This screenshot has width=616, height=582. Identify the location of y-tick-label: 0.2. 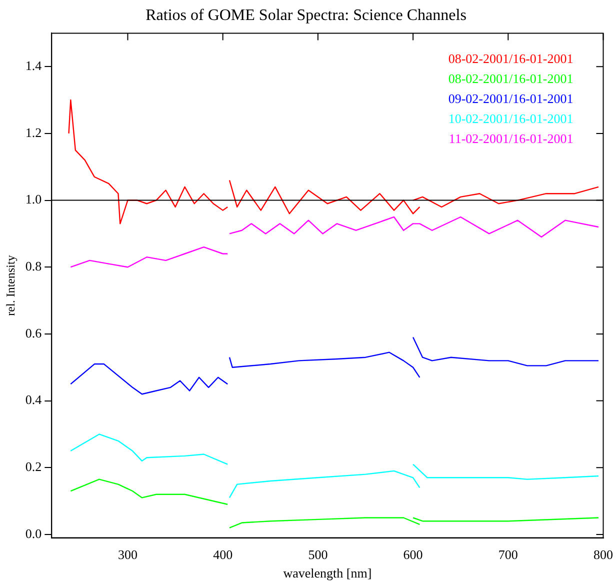
(33, 466).